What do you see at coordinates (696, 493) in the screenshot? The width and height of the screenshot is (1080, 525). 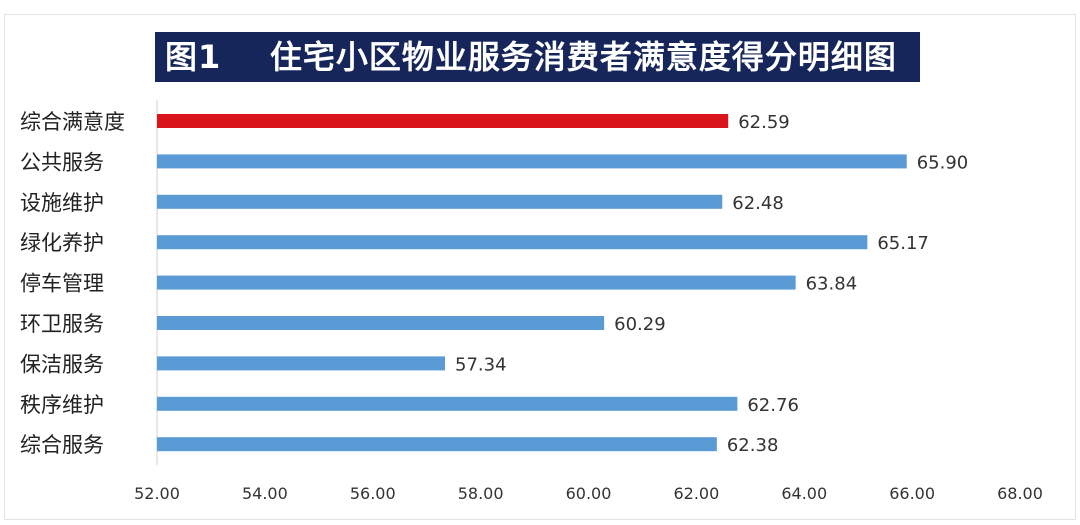 I see `x-tick-label: 62.00` at bounding box center [696, 493].